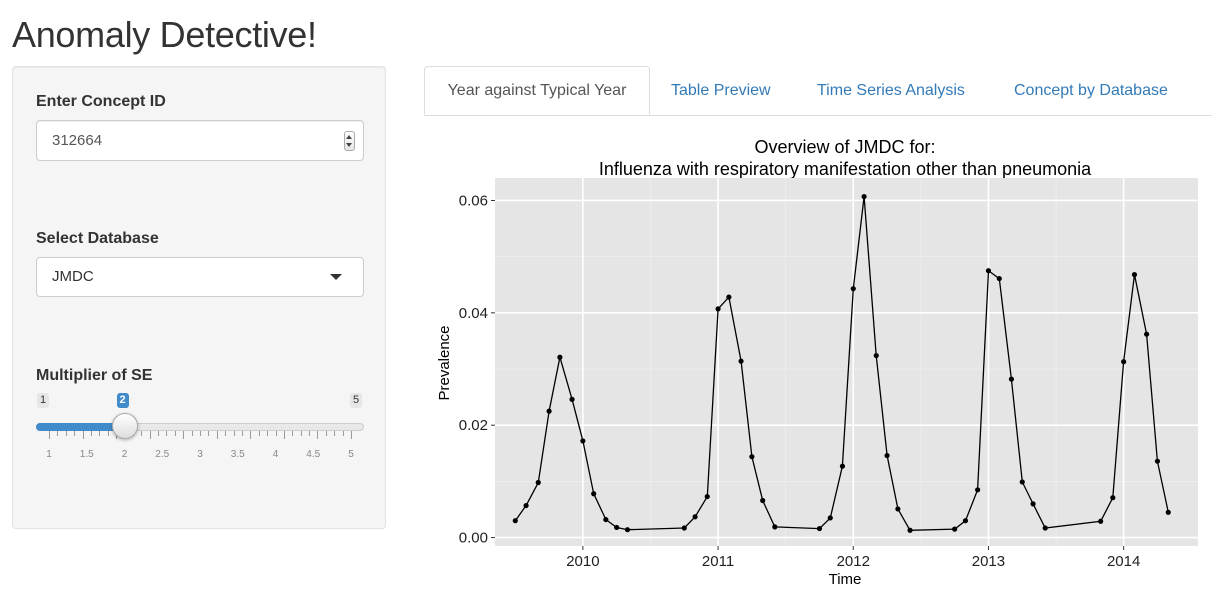 The width and height of the screenshot is (1219, 600). Describe the element at coordinates (721, 90) in the screenshot. I see `tab-table-preview: Table Preview` at that location.